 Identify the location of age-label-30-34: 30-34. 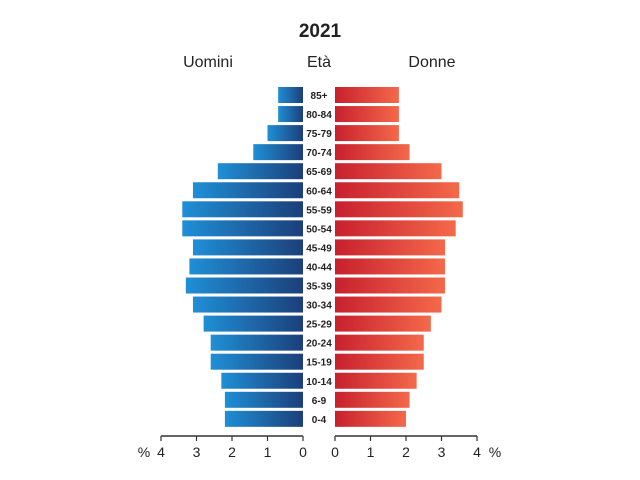
(319, 306).